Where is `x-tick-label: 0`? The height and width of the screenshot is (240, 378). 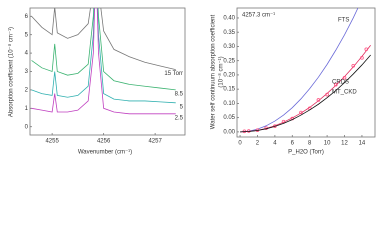 x-tick-label: 0 is located at coordinates (240, 144).